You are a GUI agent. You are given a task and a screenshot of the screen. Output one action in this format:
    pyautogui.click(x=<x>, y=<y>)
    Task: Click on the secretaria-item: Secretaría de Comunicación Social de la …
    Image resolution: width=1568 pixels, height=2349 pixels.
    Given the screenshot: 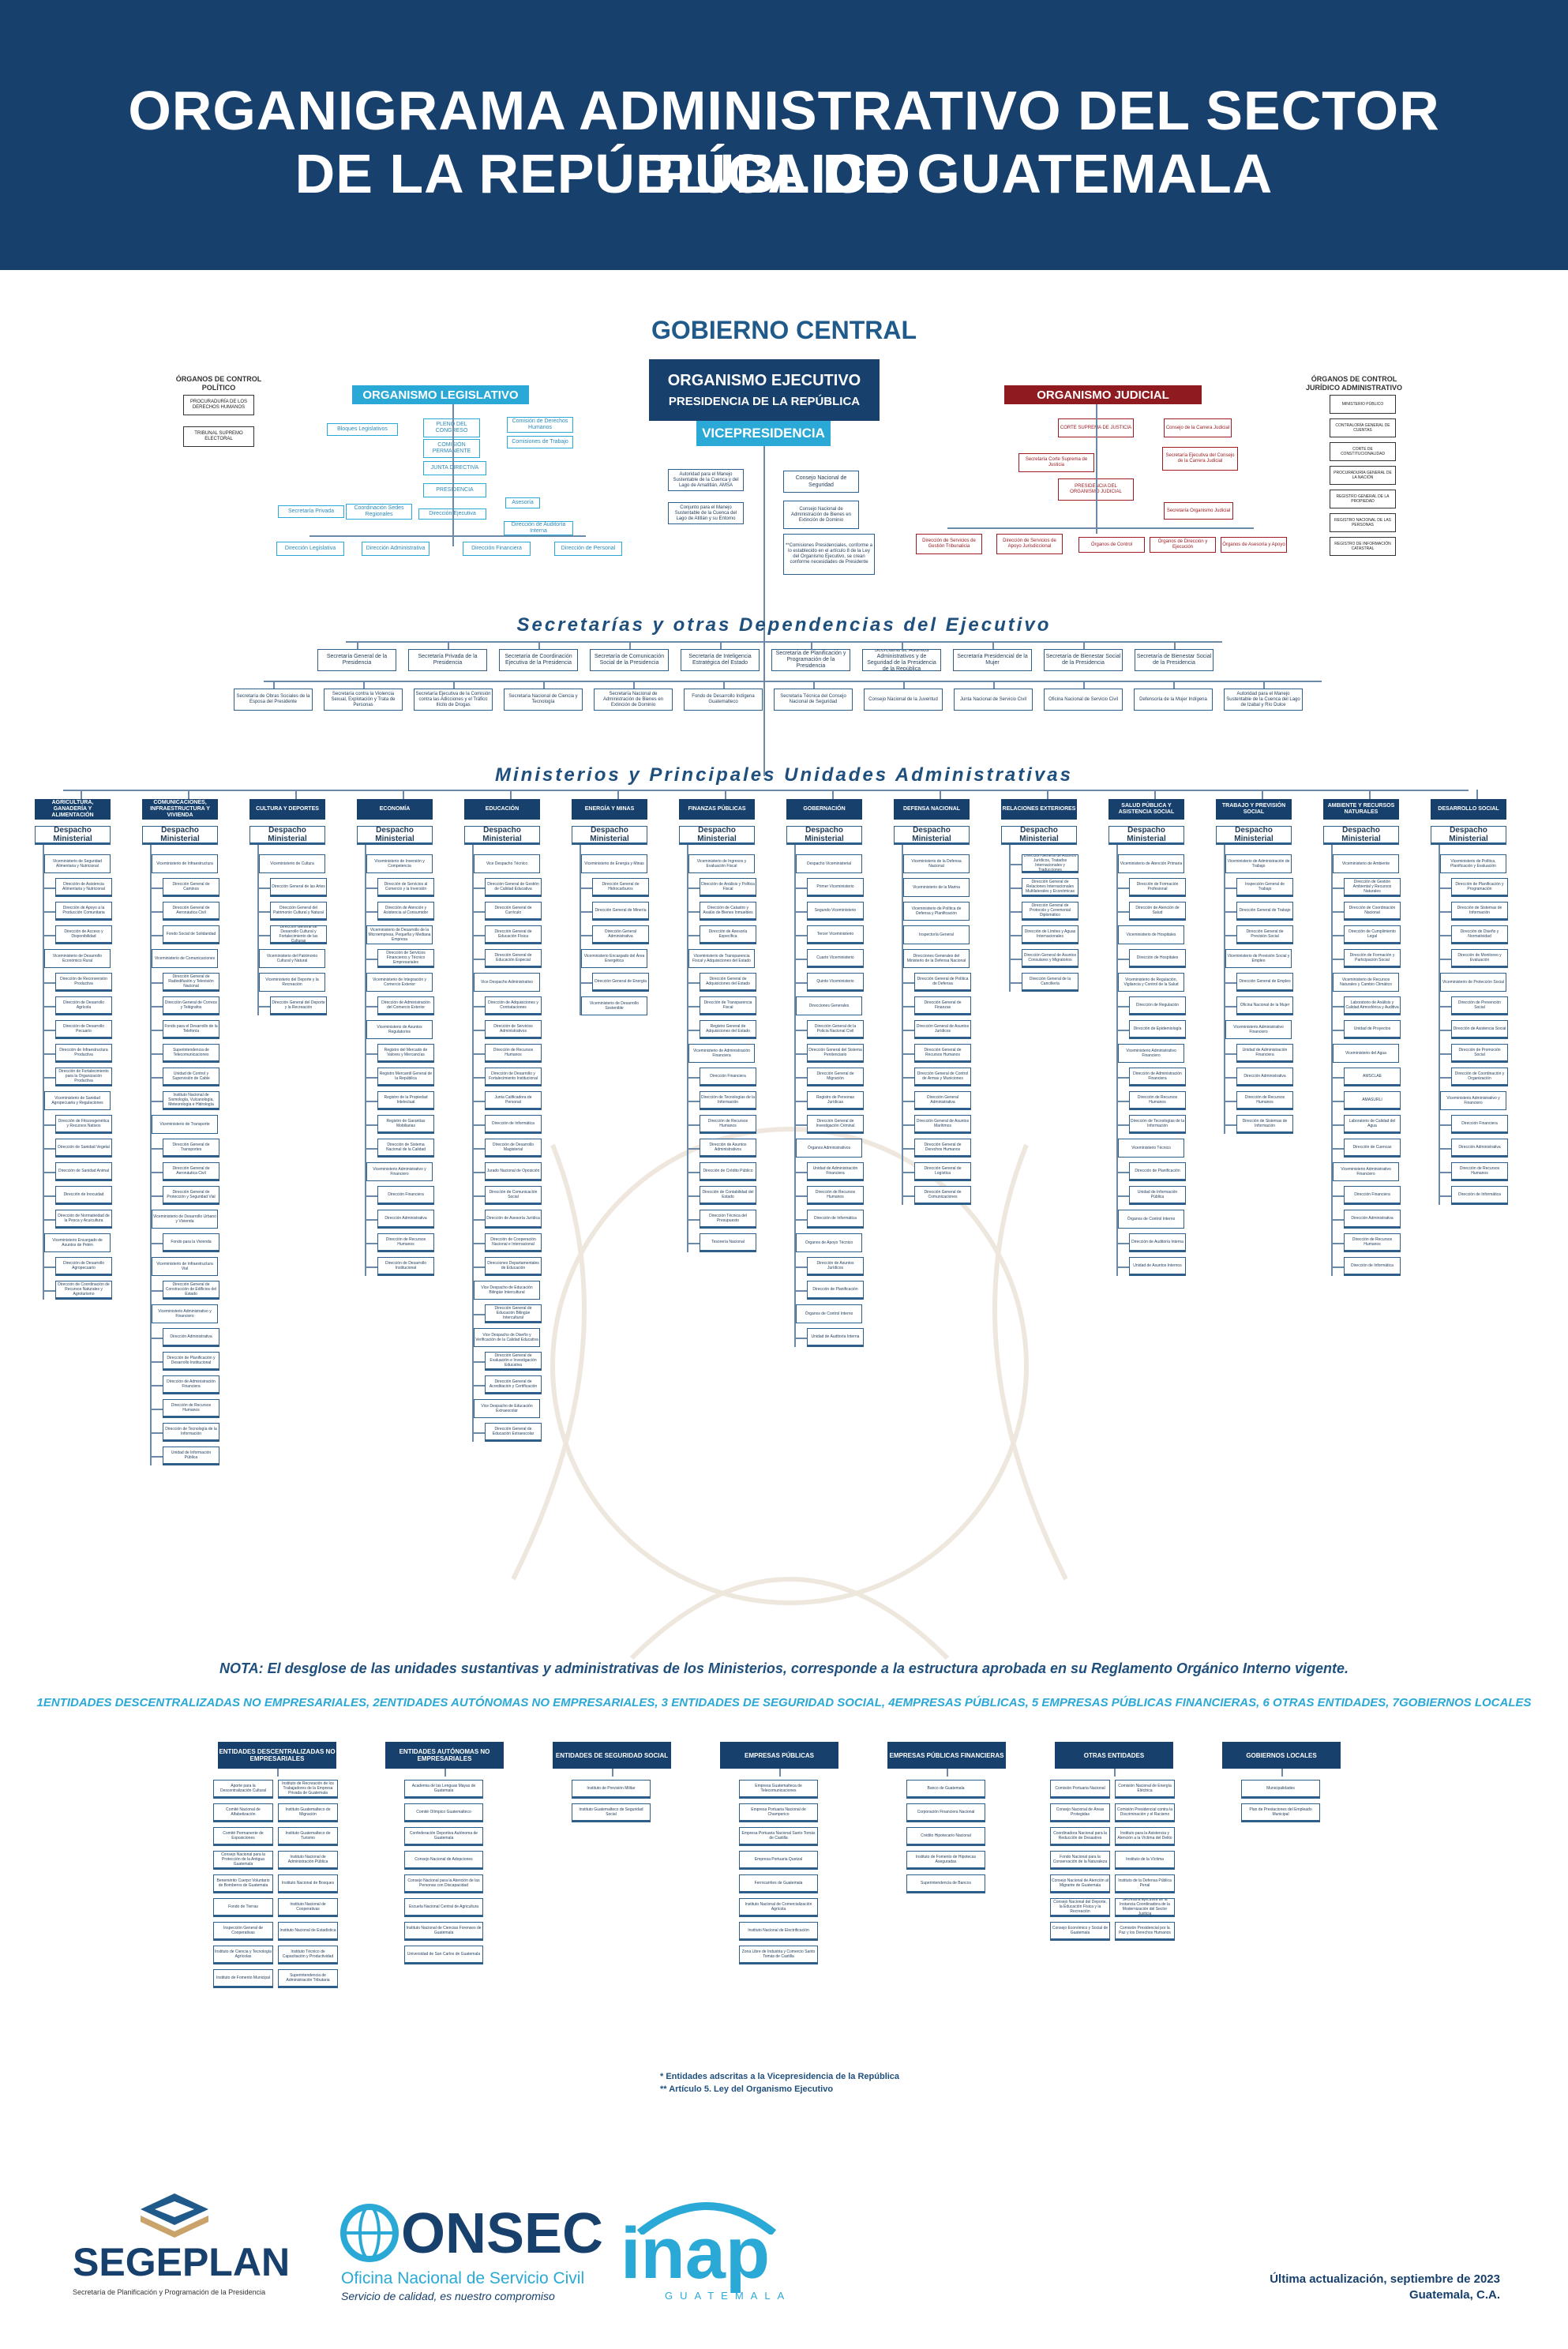 What is the action you would take?
    pyautogui.click(x=629, y=660)
    